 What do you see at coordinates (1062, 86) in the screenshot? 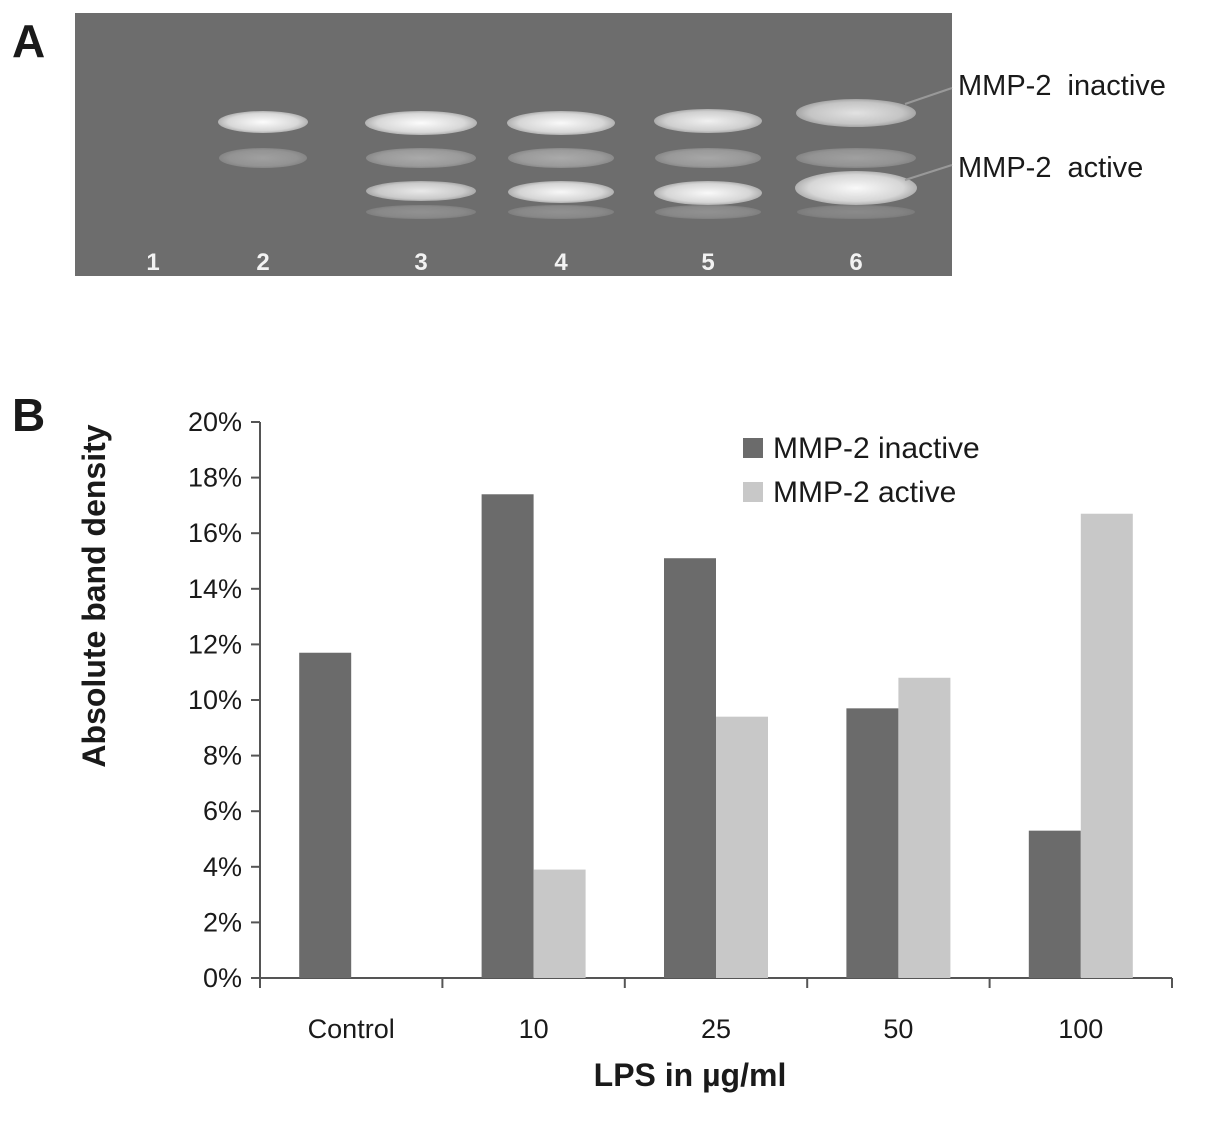
I see `band-label-inactive: MMP-2 inactive` at bounding box center [1062, 86].